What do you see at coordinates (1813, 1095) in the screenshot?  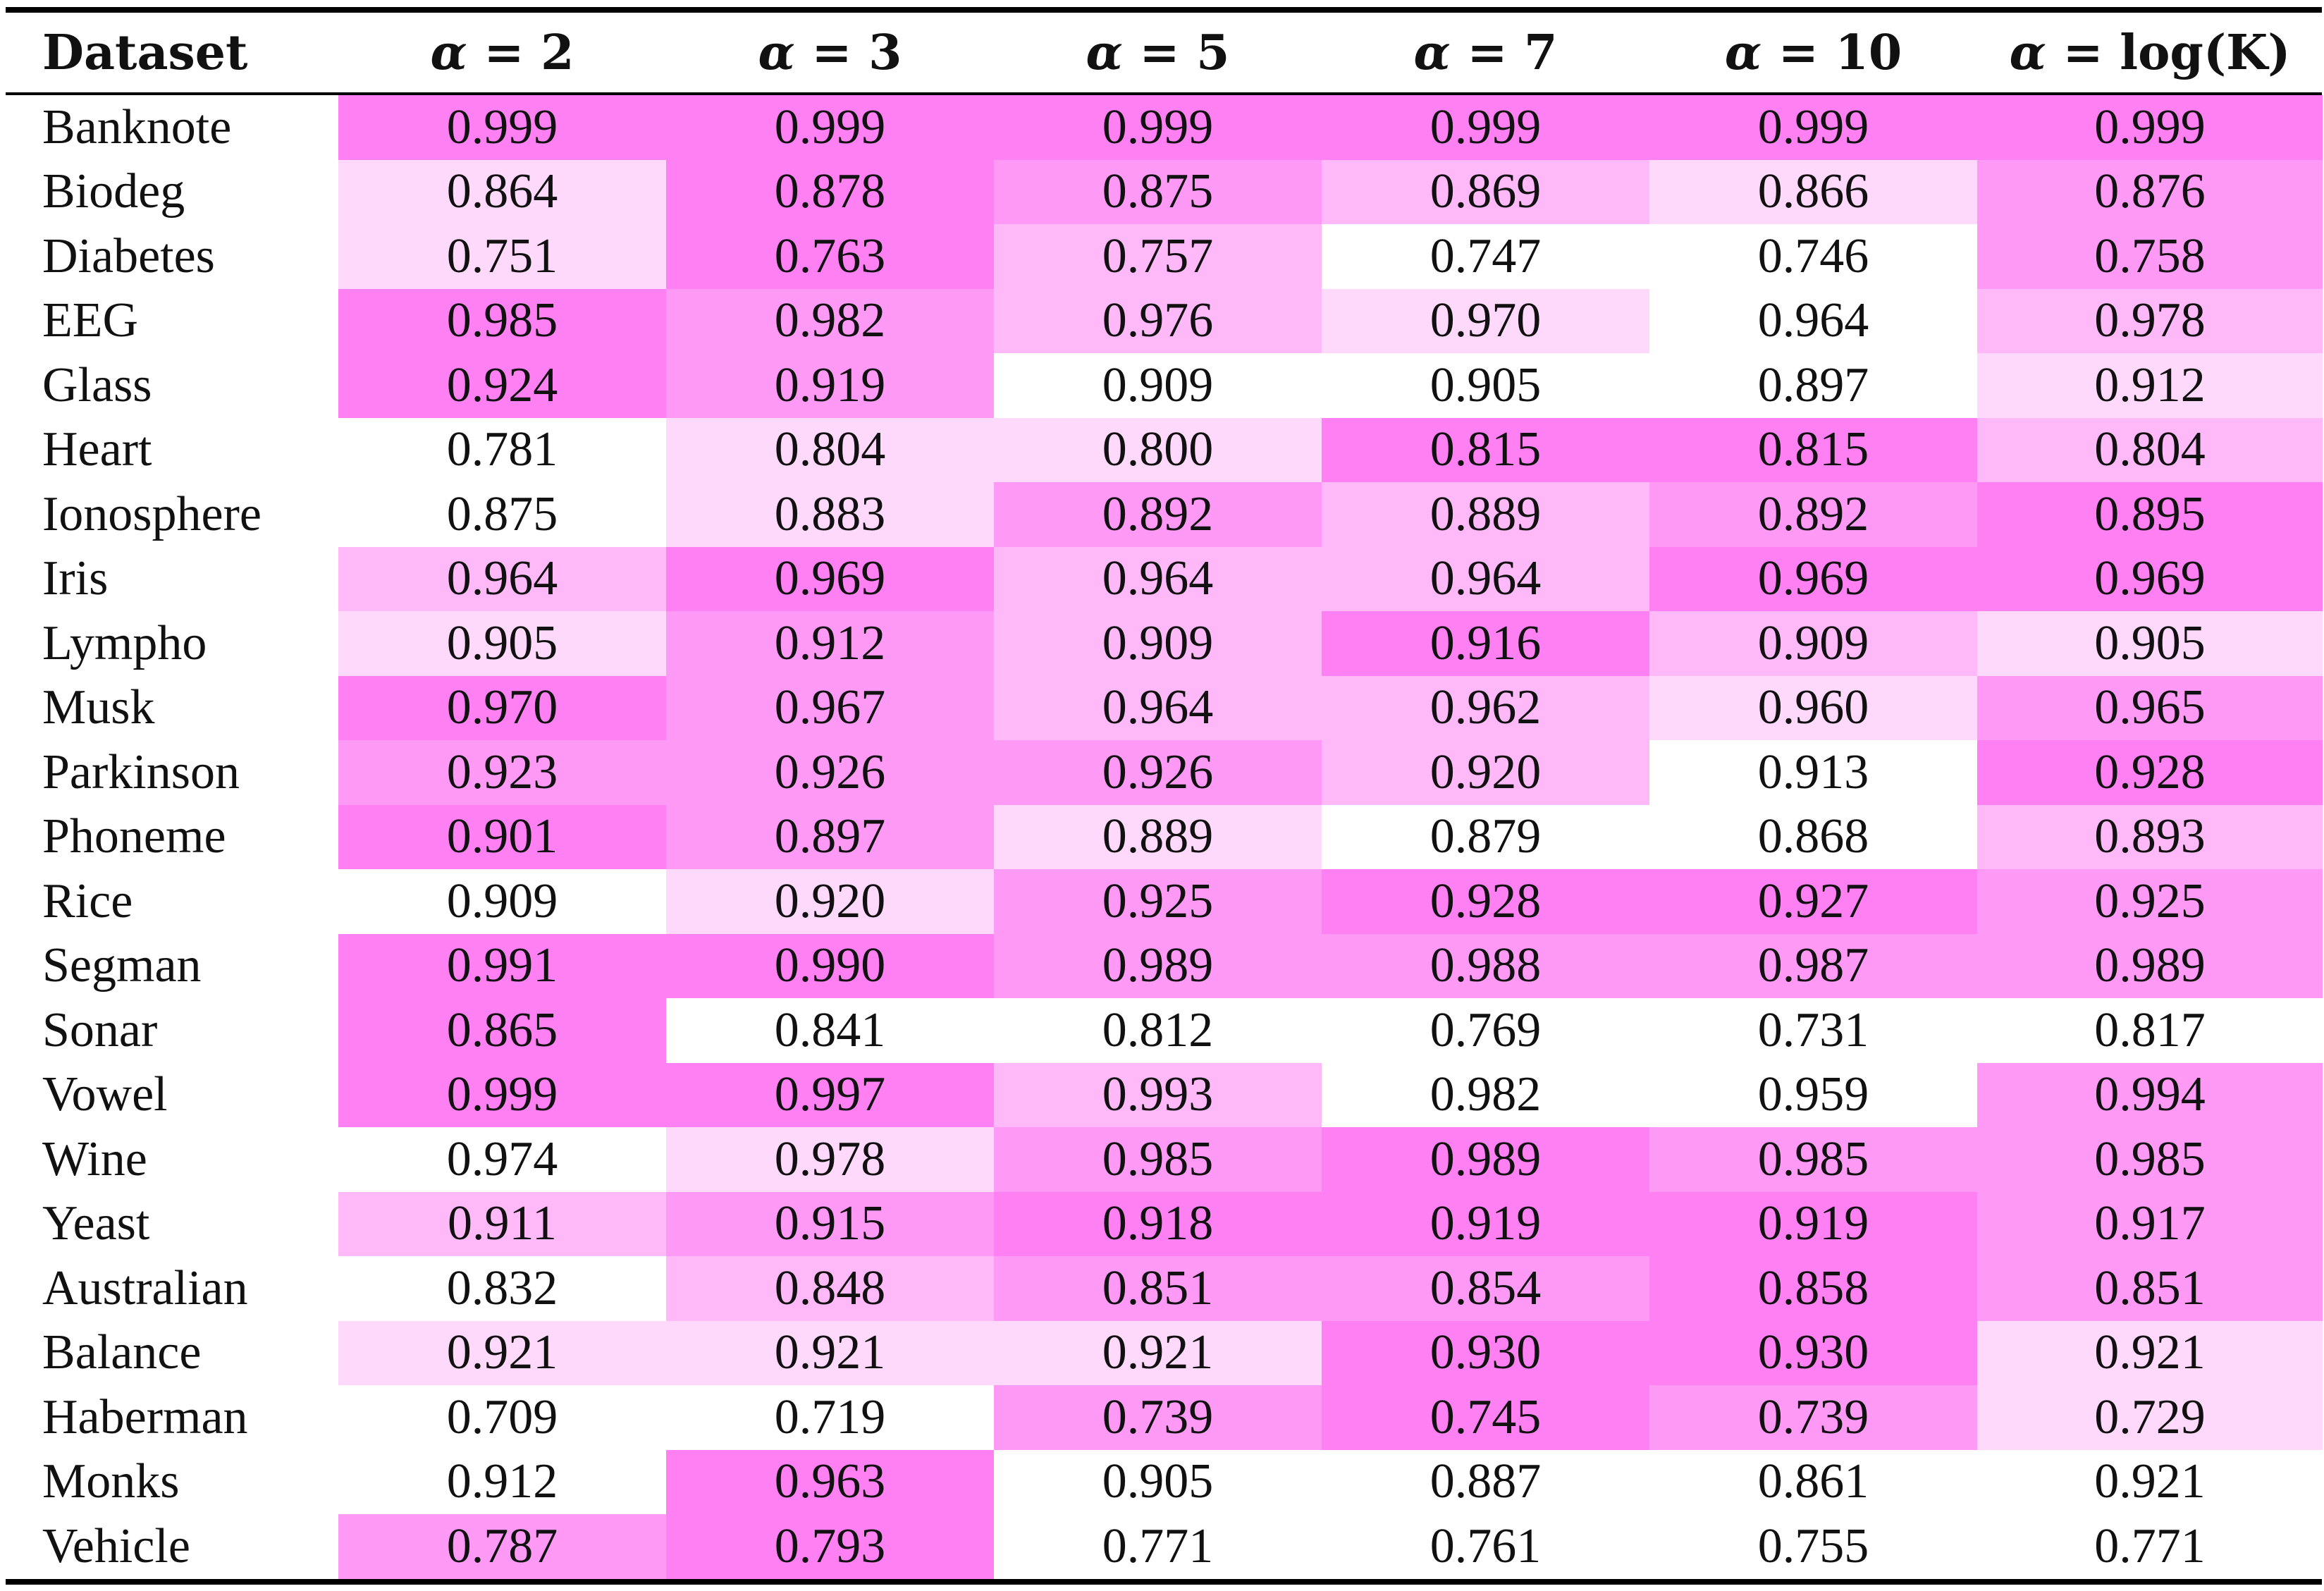 I see `value-cell: 0.959` at bounding box center [1813, 1095].